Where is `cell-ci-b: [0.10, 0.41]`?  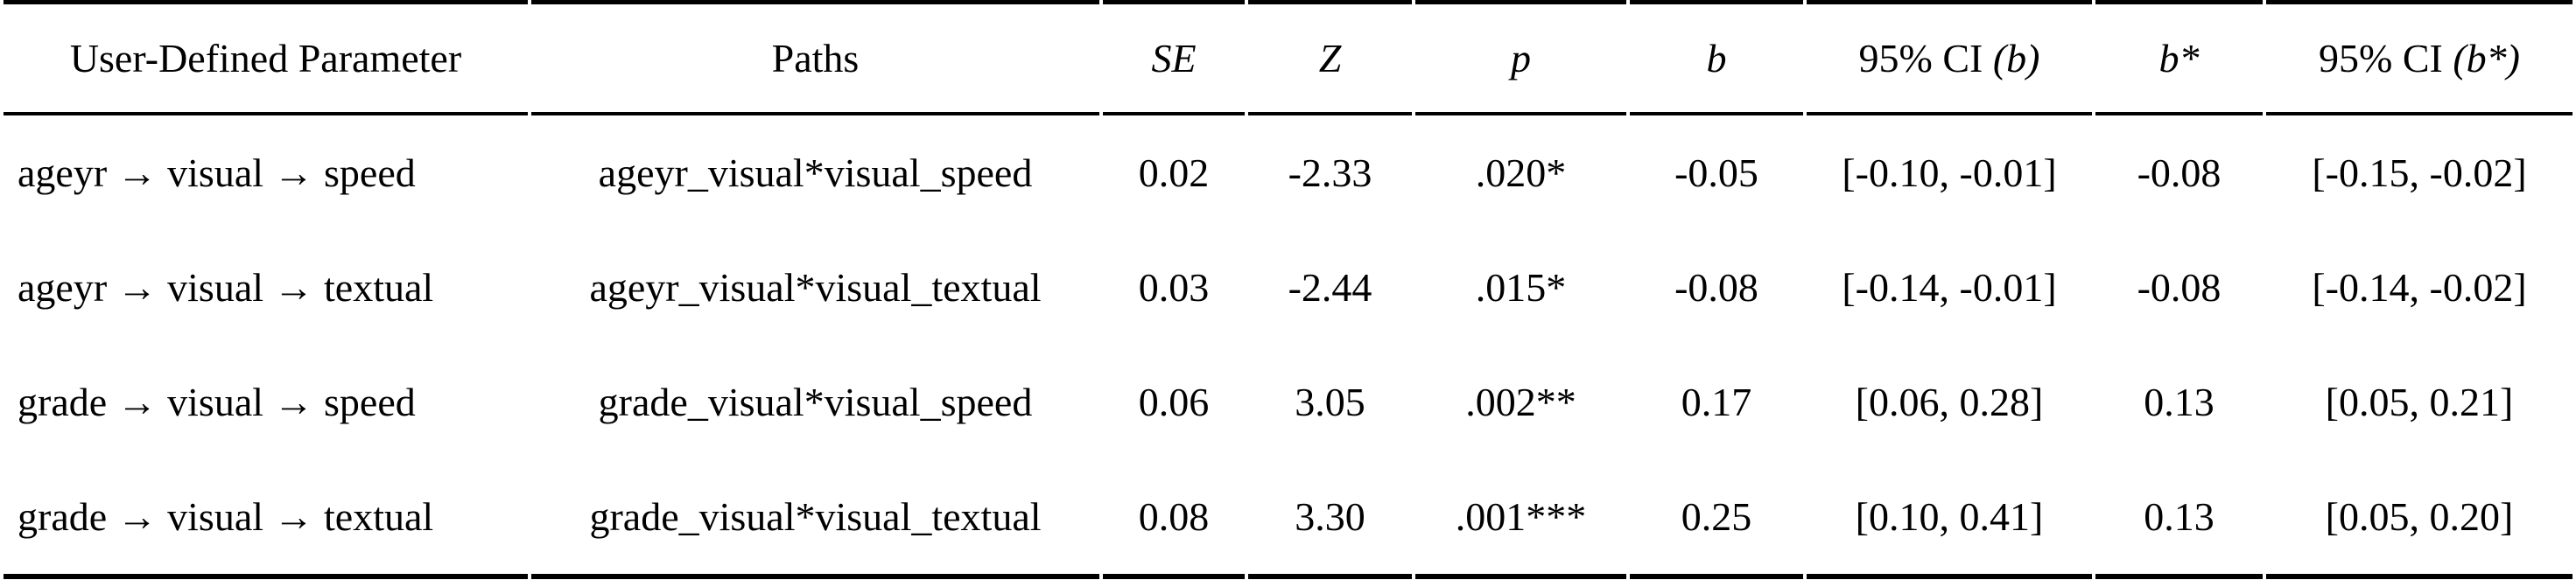
cell-ci-b: [0.10, 0.41] is located at coordinates (1949, 519).